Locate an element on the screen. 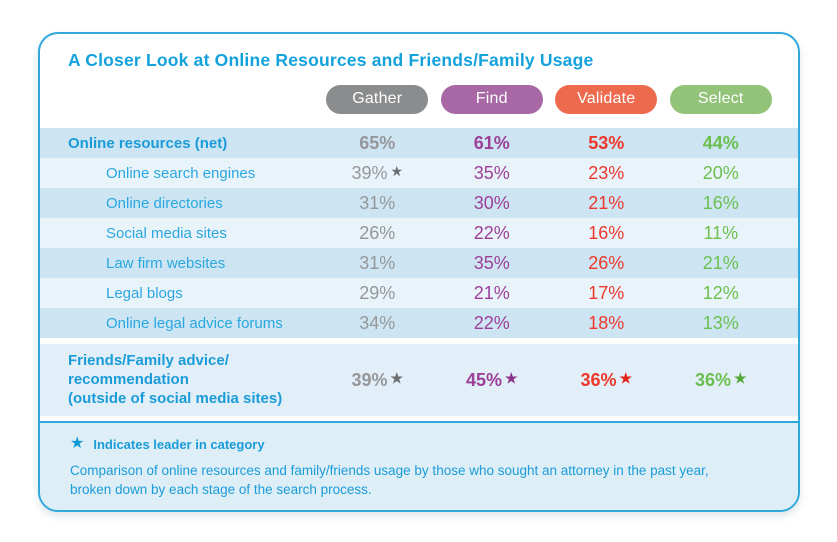 The height and width of the screenshot is (542, 837). value-text: 65% is located at coordinates (377, 142).